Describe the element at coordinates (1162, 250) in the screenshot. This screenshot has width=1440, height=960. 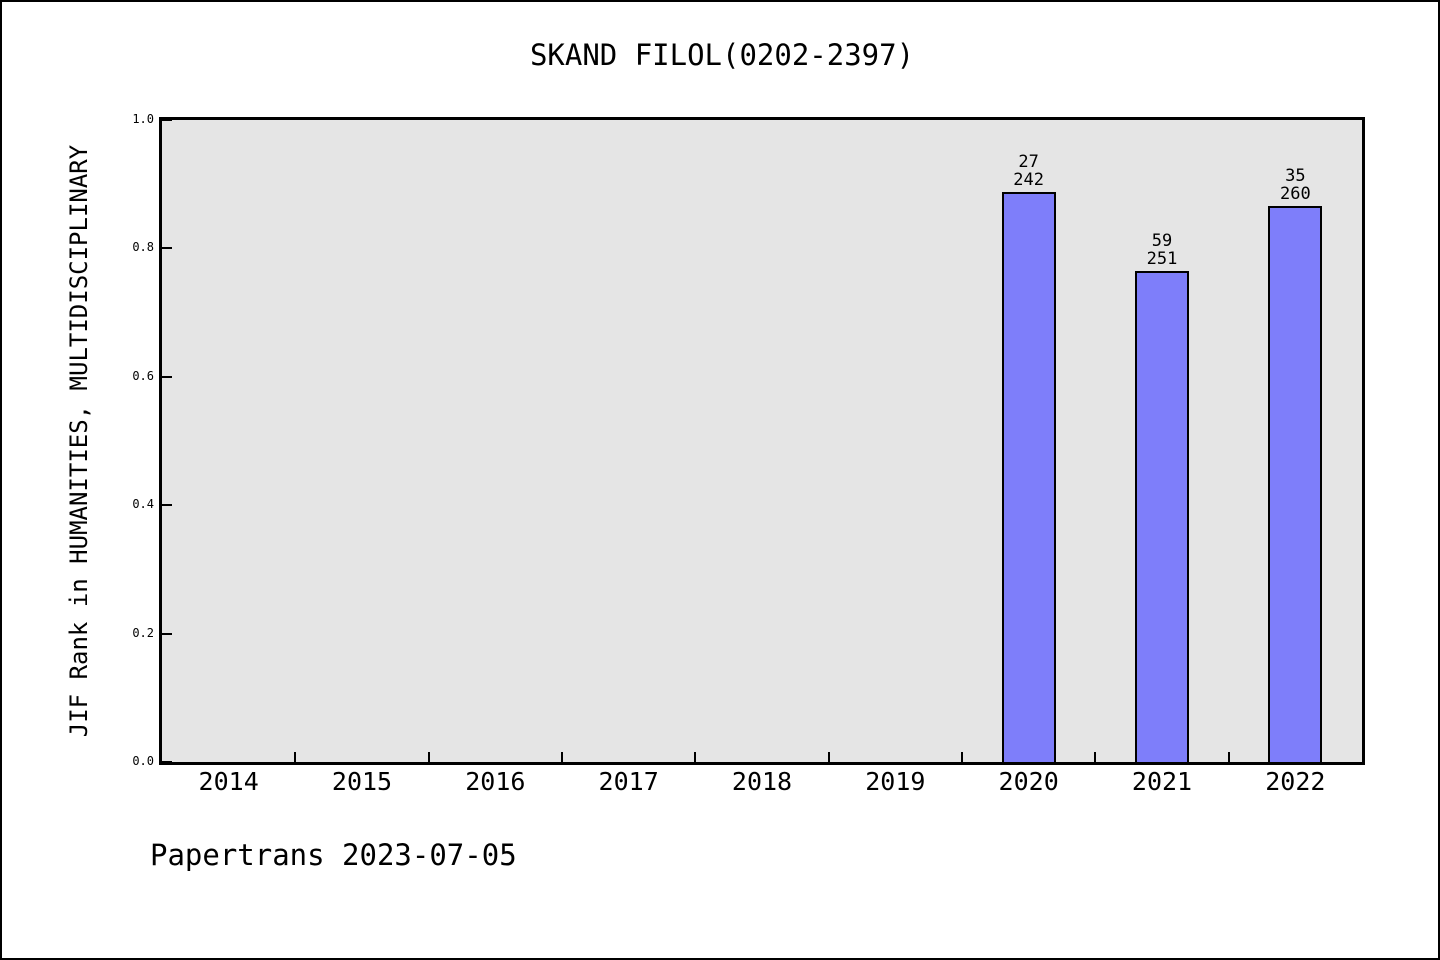
I see `bar-label: 59 251` at that location.